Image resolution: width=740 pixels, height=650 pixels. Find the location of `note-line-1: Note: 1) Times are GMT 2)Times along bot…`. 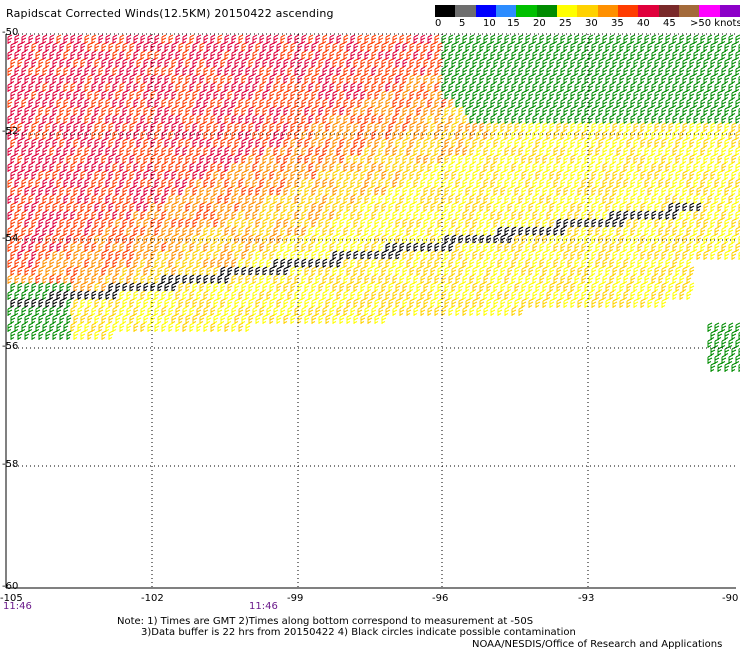

note-line-1: Note: 1) Times are GMT 2)Times along bot… is located at coordinates (325, 621).